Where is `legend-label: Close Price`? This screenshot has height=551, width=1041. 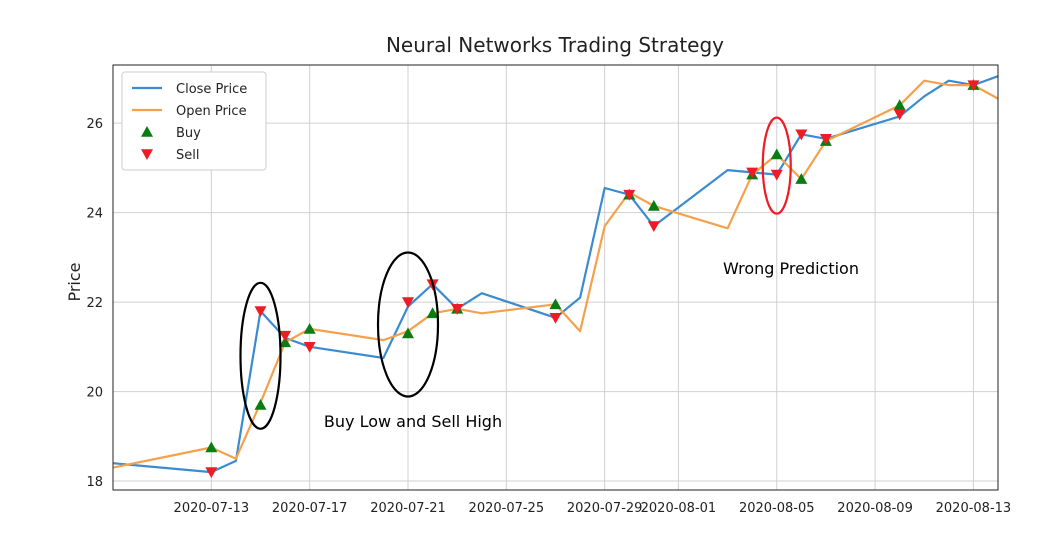
legend-label: Close Price is located at coordinates (211, 89).